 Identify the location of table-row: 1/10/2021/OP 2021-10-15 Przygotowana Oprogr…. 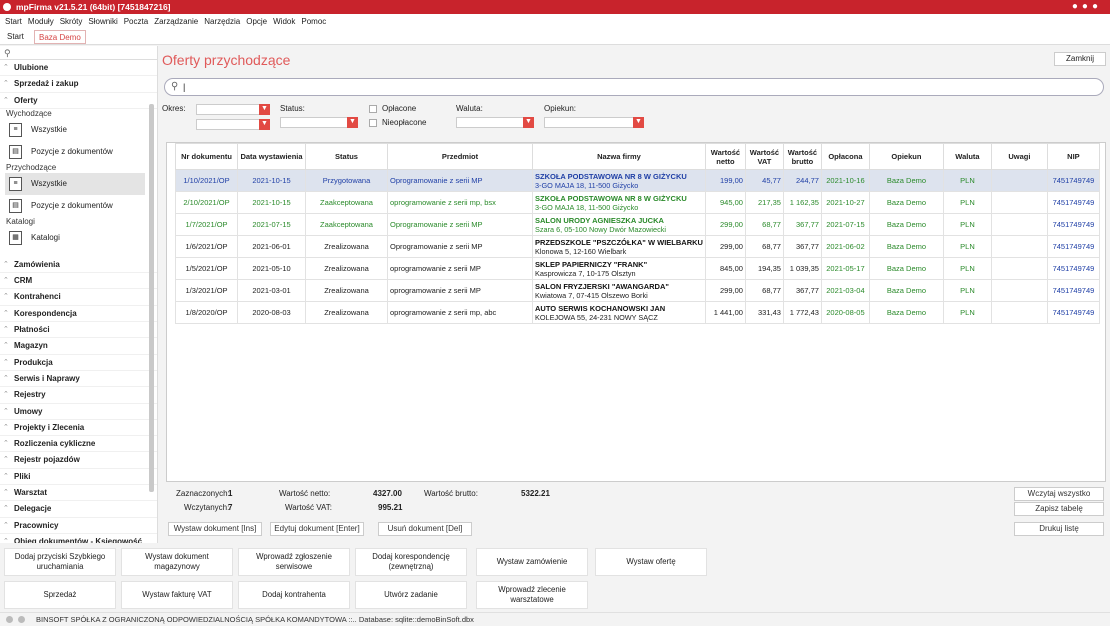
(637, 180).